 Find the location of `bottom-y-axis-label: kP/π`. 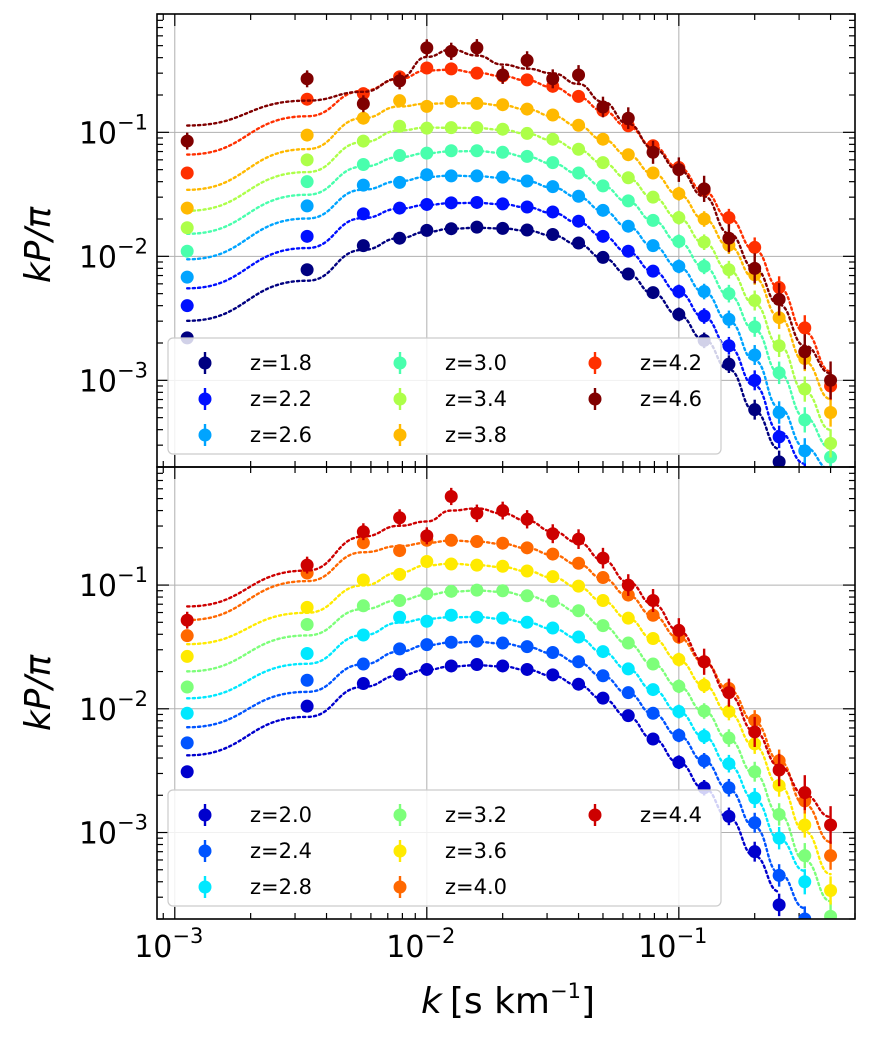

bottom-y-axis-label: kP/π is located at coordinates (38, 692).